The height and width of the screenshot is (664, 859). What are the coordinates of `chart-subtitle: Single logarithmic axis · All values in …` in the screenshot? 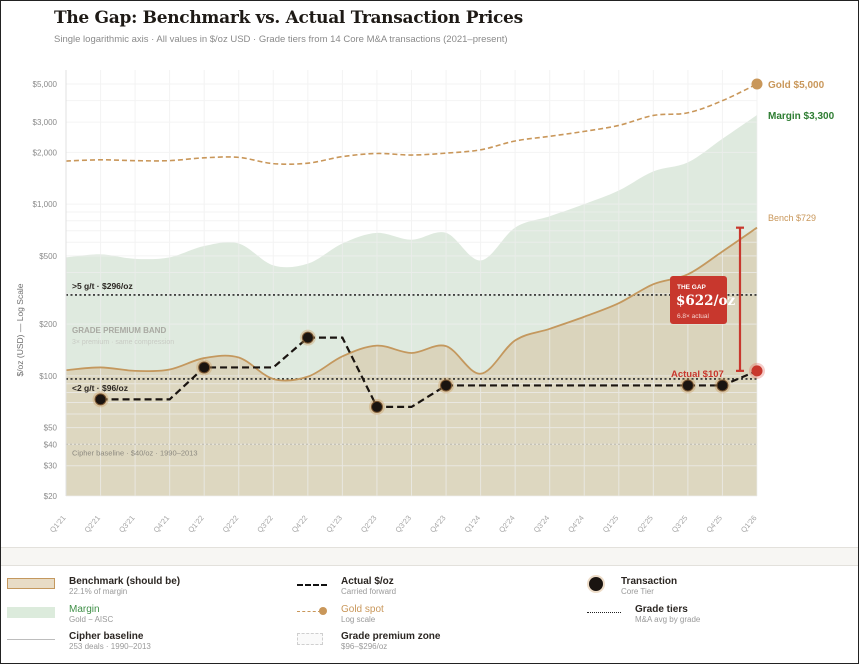 It's located at (281, 39).